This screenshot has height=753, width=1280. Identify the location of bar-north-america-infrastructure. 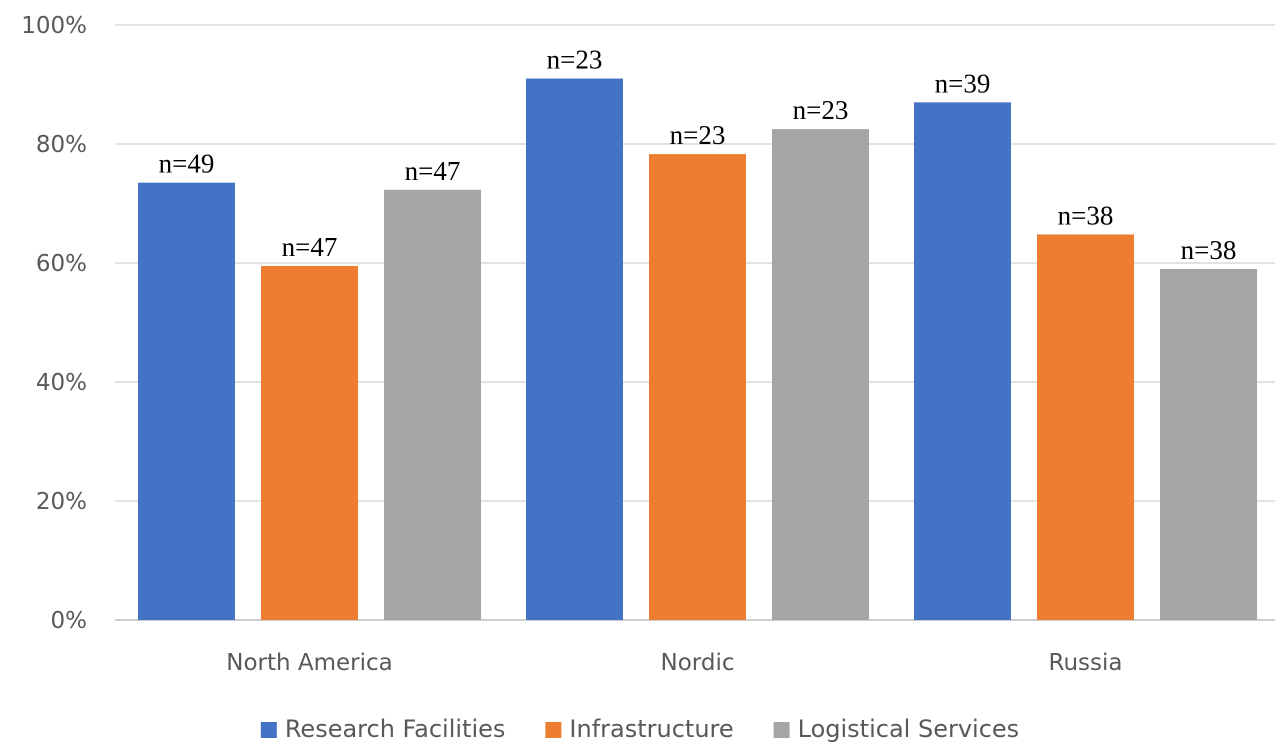
(309, 442).